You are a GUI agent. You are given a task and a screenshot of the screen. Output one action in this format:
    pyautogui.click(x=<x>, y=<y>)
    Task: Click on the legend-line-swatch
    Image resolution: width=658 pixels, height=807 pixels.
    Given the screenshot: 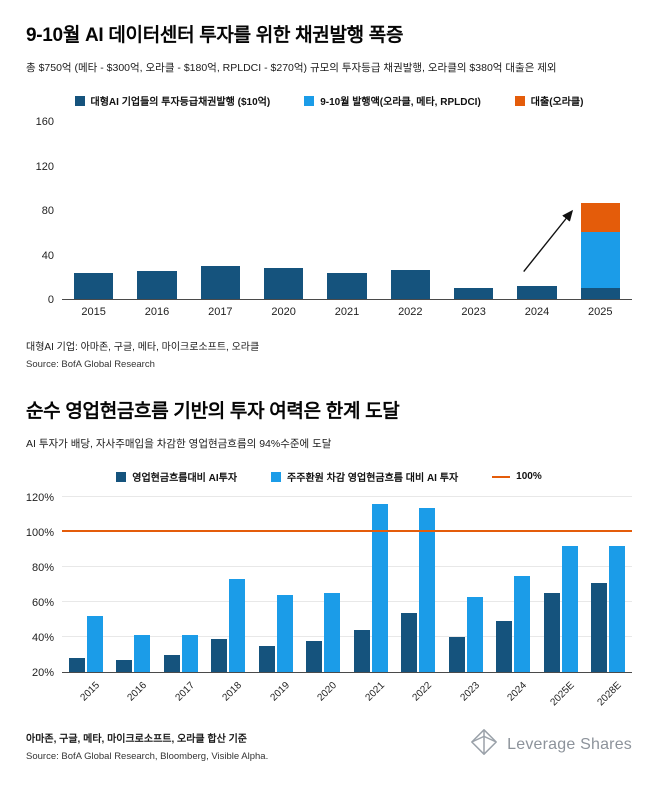 What is the action you would take?
    pyautogui.click(x=501, y=476)
    